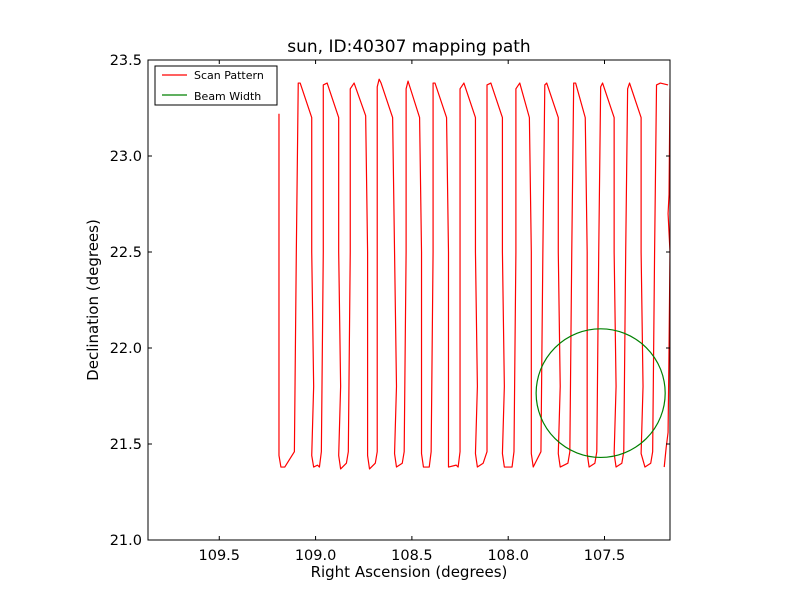  Describe the element at coordinates (126, 157) in the screenshot. I see `y-tick-label: 23.0` at that location.